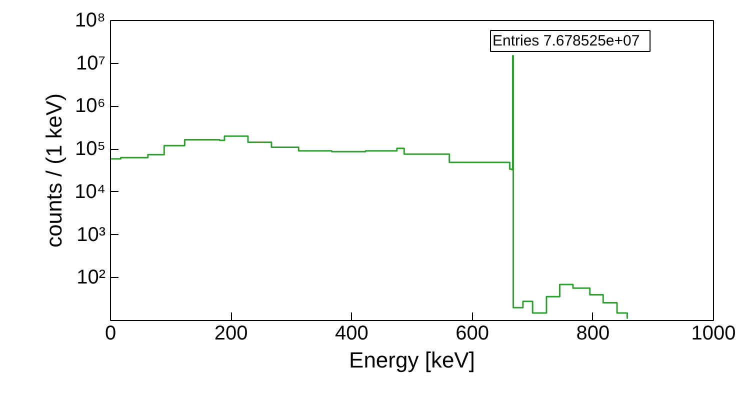 The width and height of the screenshot is (753, 405). Describe the element at coordinates (91, 235) in the screenshot. I see `y-tick-label: 10³` at that location.